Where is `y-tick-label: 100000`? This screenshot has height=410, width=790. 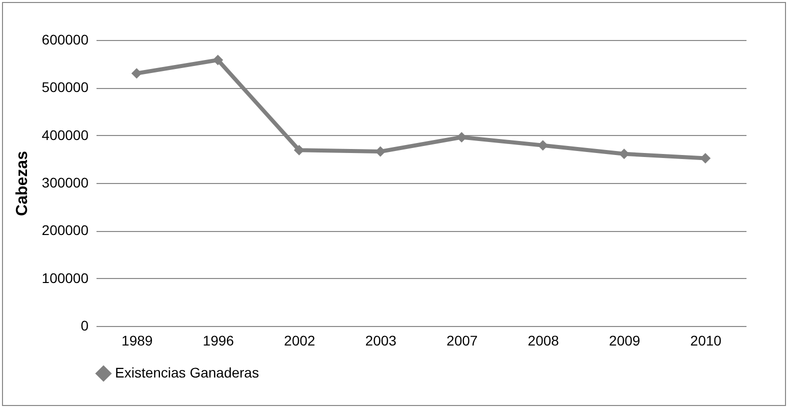
y-tick-label: 100000 is located at coordinates (65, 278).